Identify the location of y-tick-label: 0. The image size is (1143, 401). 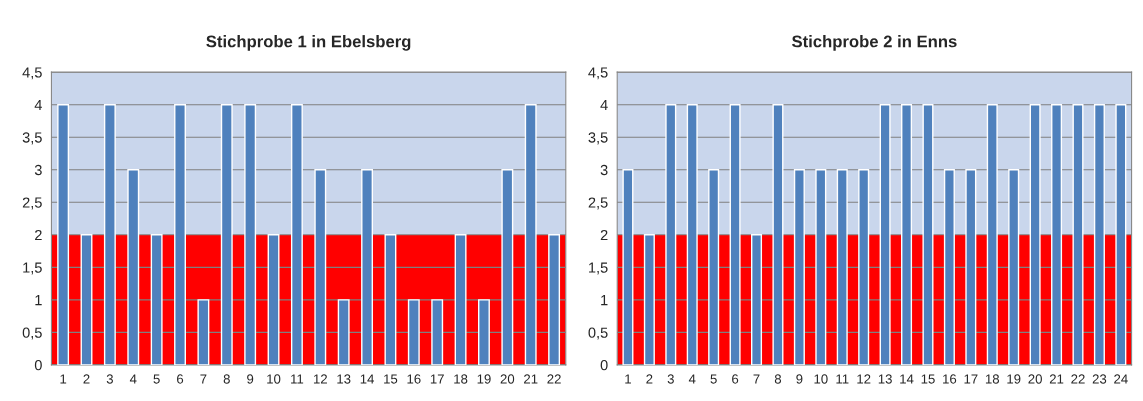
(38, 365).